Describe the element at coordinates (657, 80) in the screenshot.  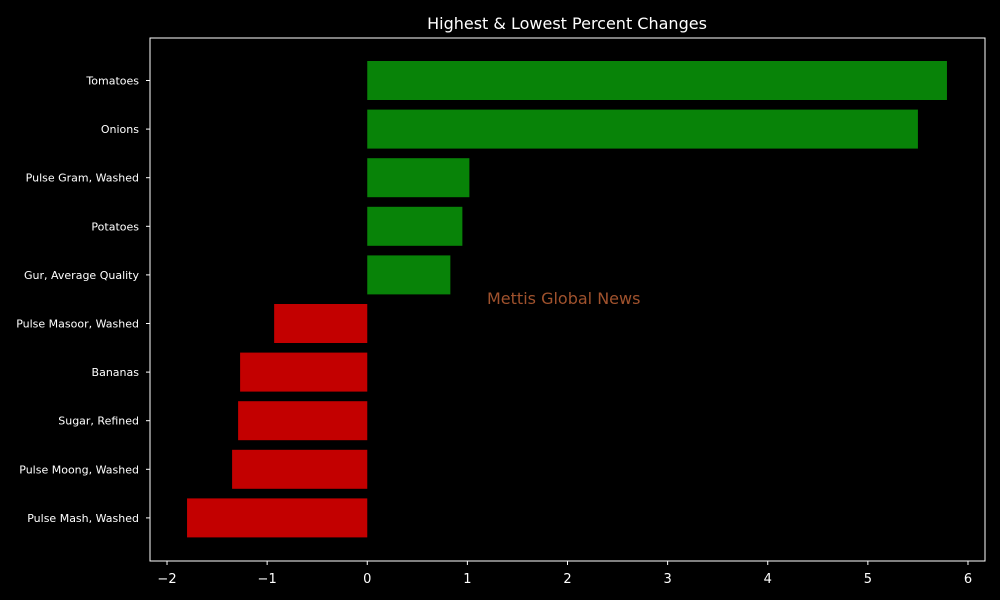
I see `bar-tomatoes` at that location.